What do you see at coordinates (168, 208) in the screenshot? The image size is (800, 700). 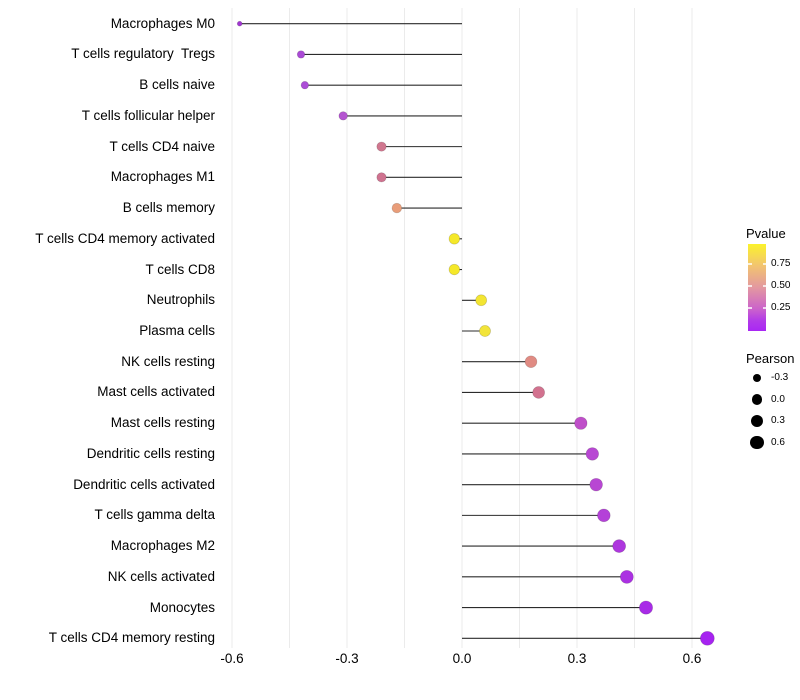 I see `y-axis-label: B cells memory` at bounding box center [168, 208].